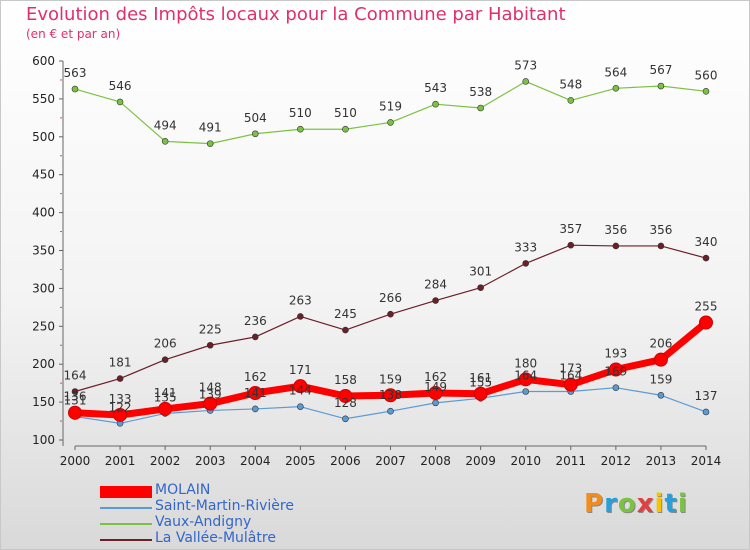 This screenshot has width=750, height=550. I want to click on data-label: 169, so click(615, 372).